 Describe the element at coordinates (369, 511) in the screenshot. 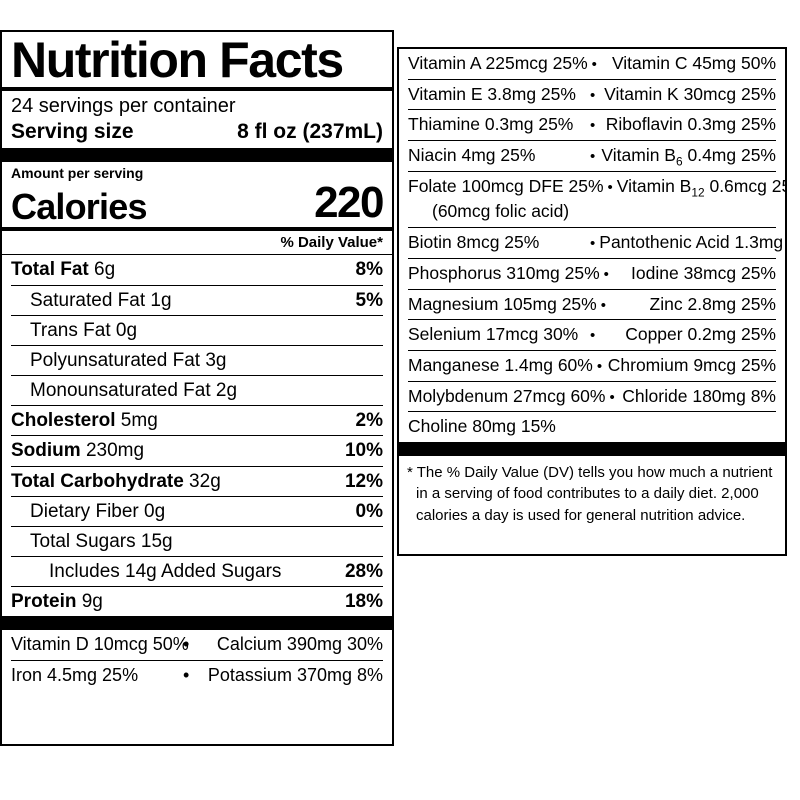

I see `nutrient-daily-value: 0%` at that location.